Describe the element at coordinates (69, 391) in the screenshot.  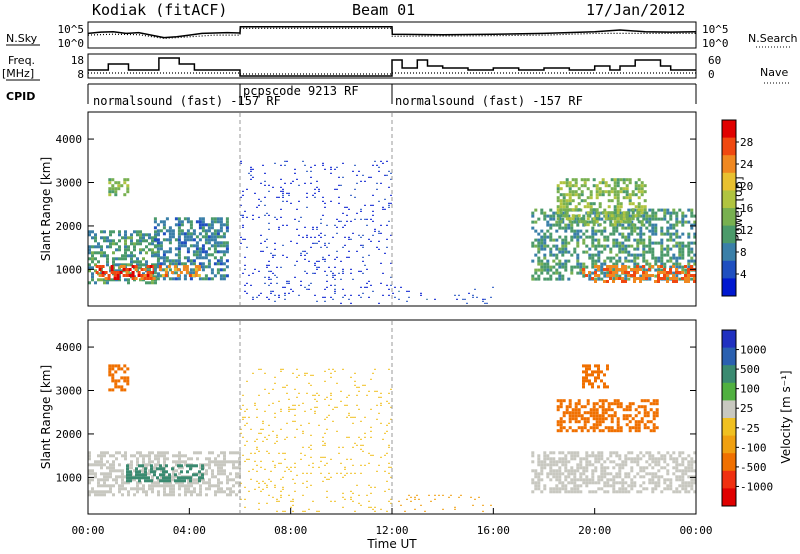
I see `ytick-label: 3000` at that location.